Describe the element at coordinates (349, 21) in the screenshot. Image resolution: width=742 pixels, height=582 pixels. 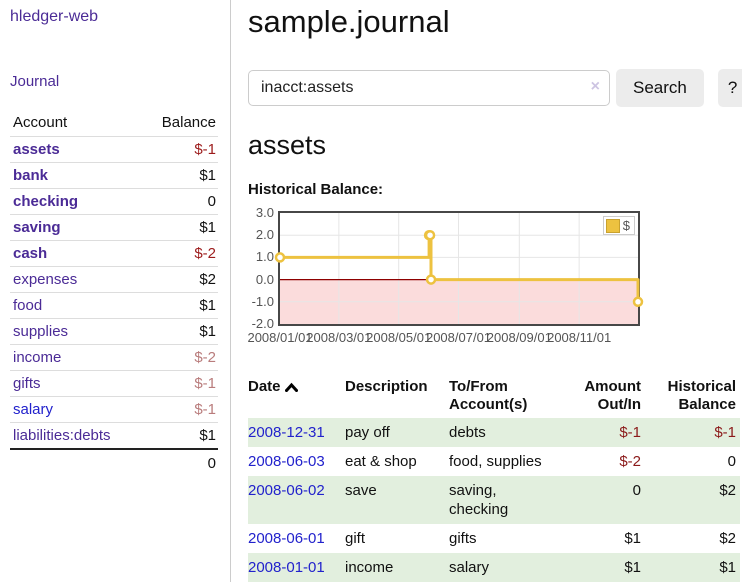
I see `page-title: sample.journal` at that location.